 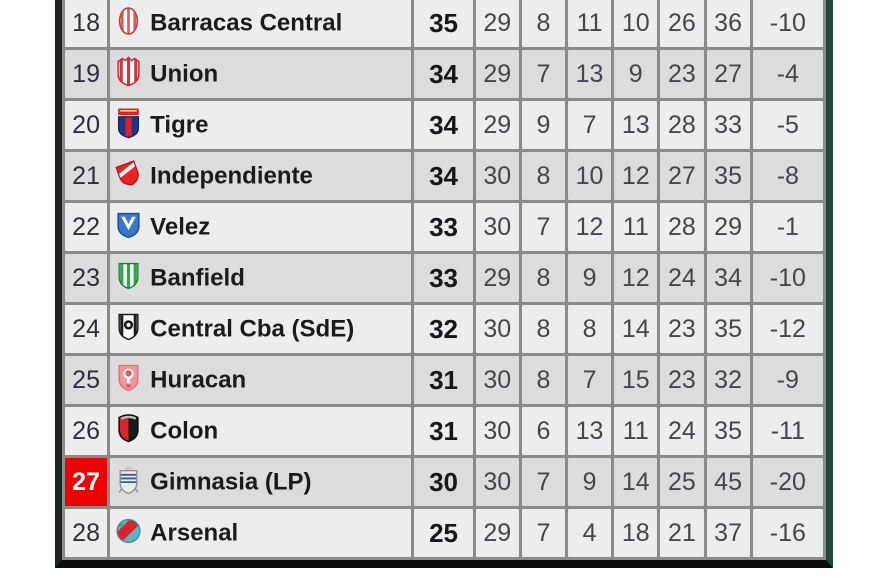 What do you see at coordinates (231, 176) in the screenshot?
I see `team-name: Independiente` at bounding box center [231, 176].